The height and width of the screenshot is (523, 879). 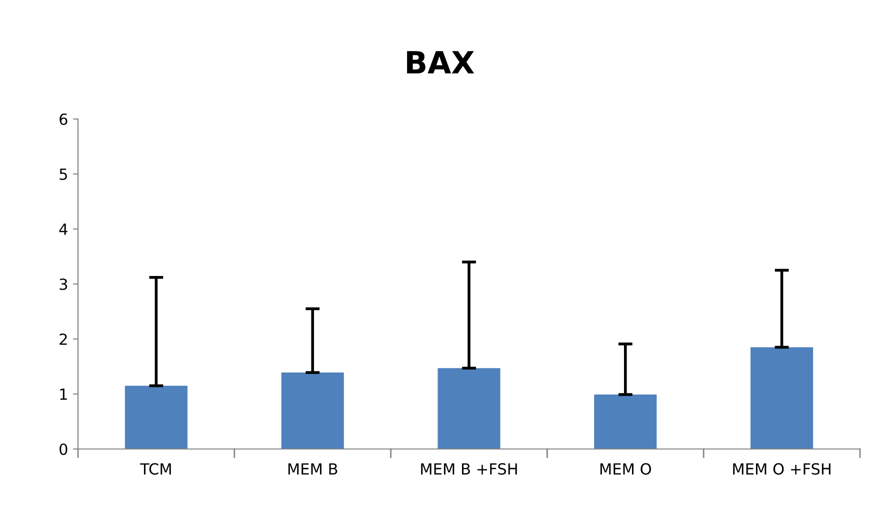 What do you see at coordinates (63, 394) in the screenshot?
I see `y-tick-label: 1` at bounding box center [63, 394].